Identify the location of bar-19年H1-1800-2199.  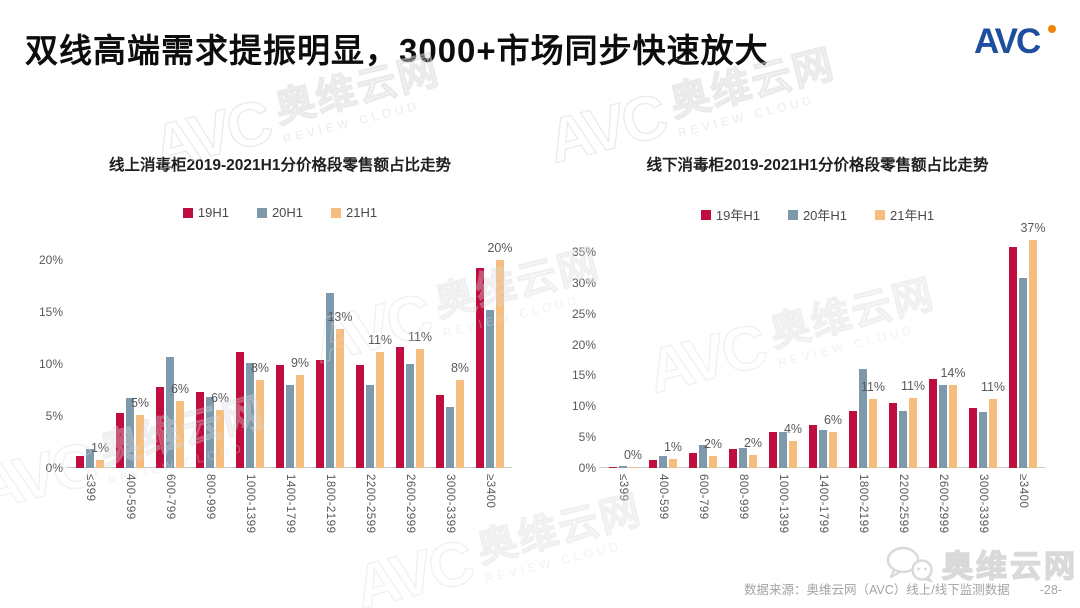
(853, 439).